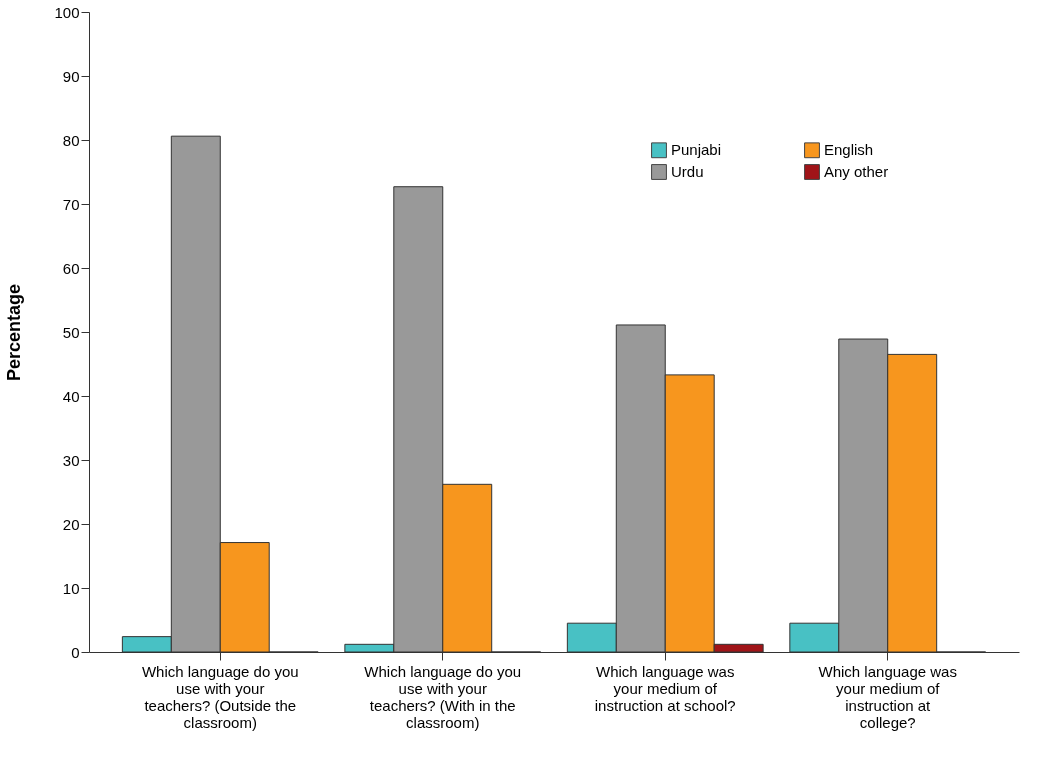 The image size is (1042, 761). Describe the element at coordinates (71, 460) in the screenshot. I see `y-tick-label: 30` at that location.